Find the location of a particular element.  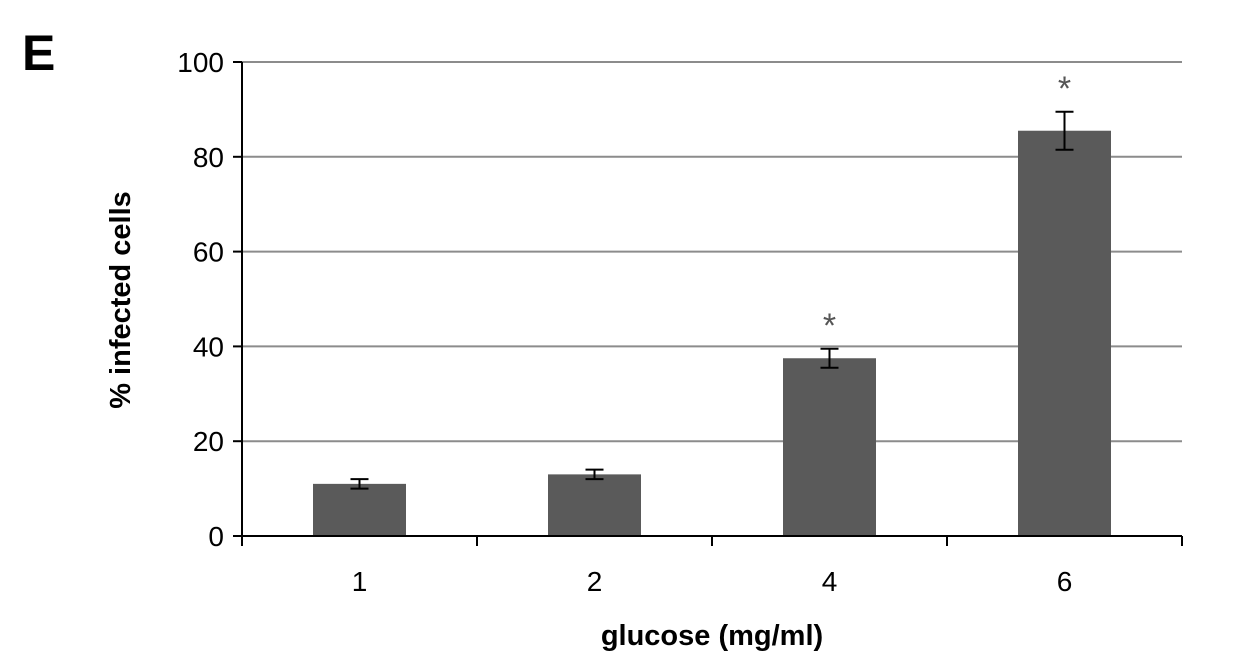

y-tick-label: 80 is located at coordinates (208, 157).